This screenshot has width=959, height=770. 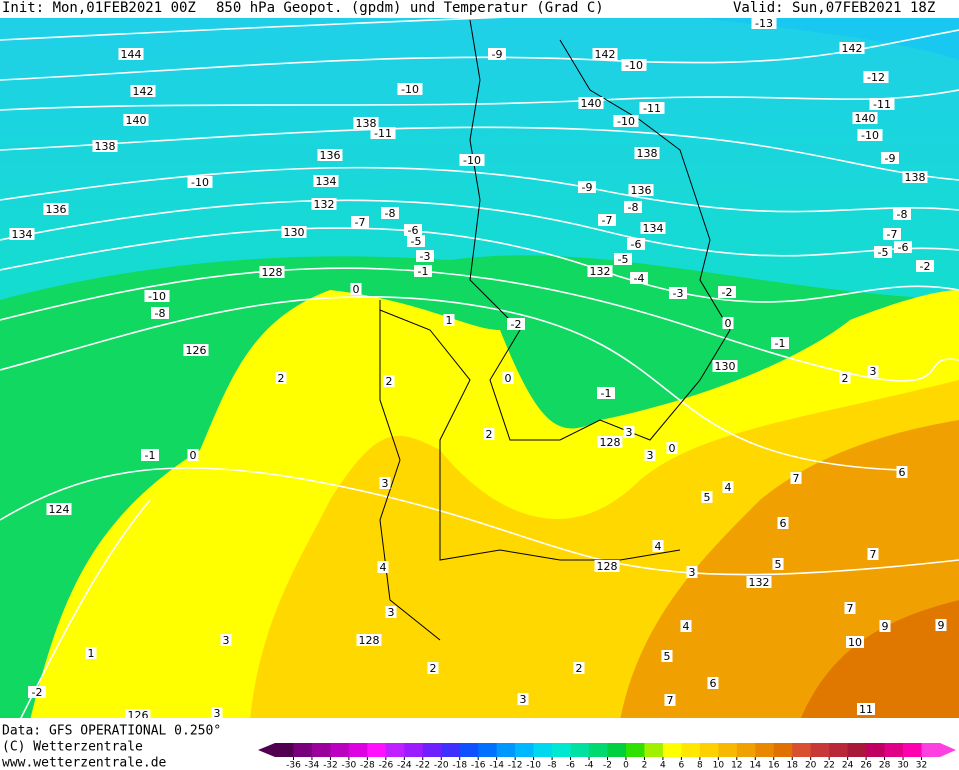 I want to click on legend-tick-label: -30, so click(x=349, y=765).